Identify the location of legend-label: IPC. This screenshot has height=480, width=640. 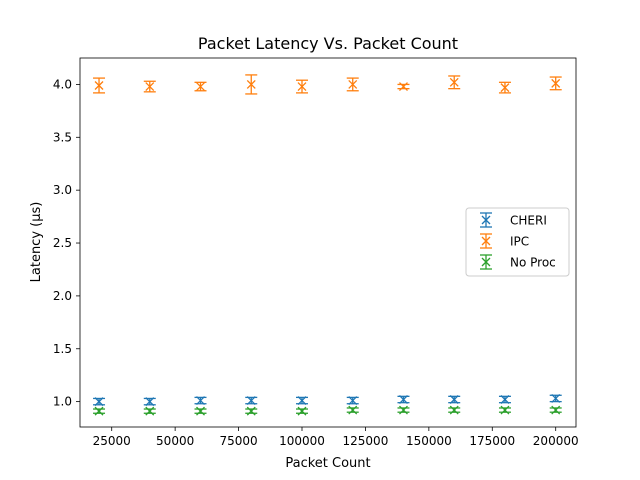
(519, 242).